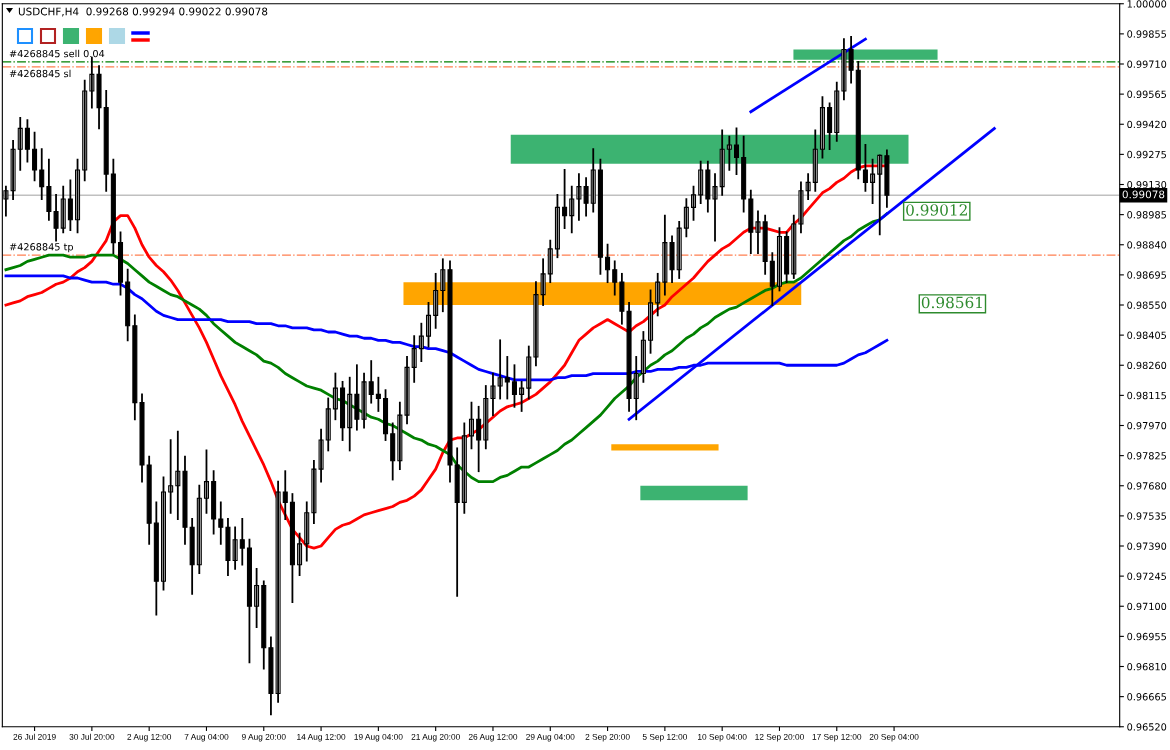 This screenshot has height=750, width=1170. Describe the element at coordinates (92, 736) in the screenshot. I see `x-tick-label: 30 Jul 20:00` at that location.